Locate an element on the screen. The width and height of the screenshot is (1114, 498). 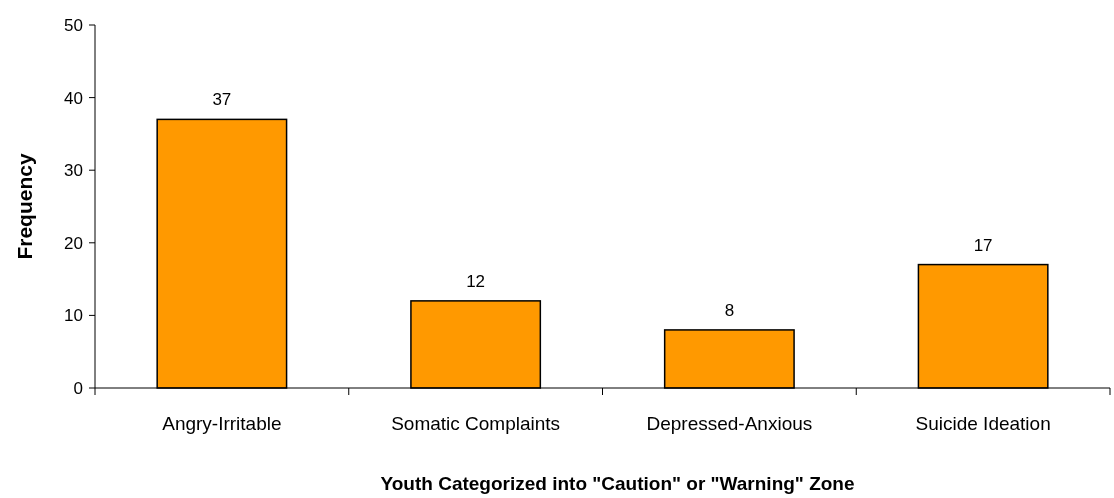
y-tick-label: 10 is located at coordinates (73, 316).